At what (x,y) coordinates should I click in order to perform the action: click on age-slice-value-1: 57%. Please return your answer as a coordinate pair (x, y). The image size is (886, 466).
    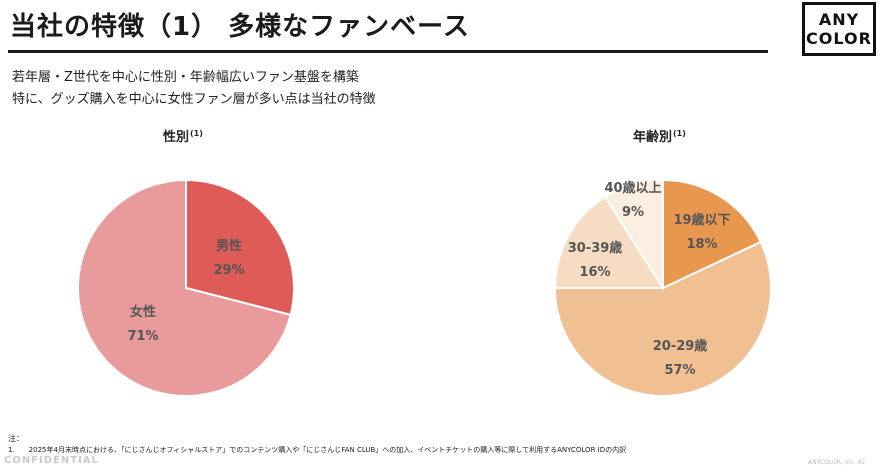
    Looking at the image, I should click on (679, 370).